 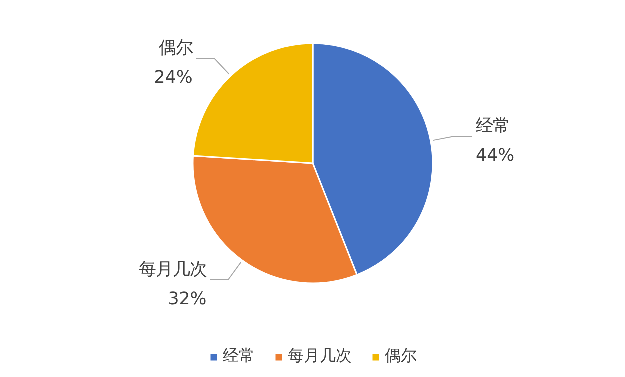 I want to click on legend-label: 偶尔, so click(x=401, y=356).